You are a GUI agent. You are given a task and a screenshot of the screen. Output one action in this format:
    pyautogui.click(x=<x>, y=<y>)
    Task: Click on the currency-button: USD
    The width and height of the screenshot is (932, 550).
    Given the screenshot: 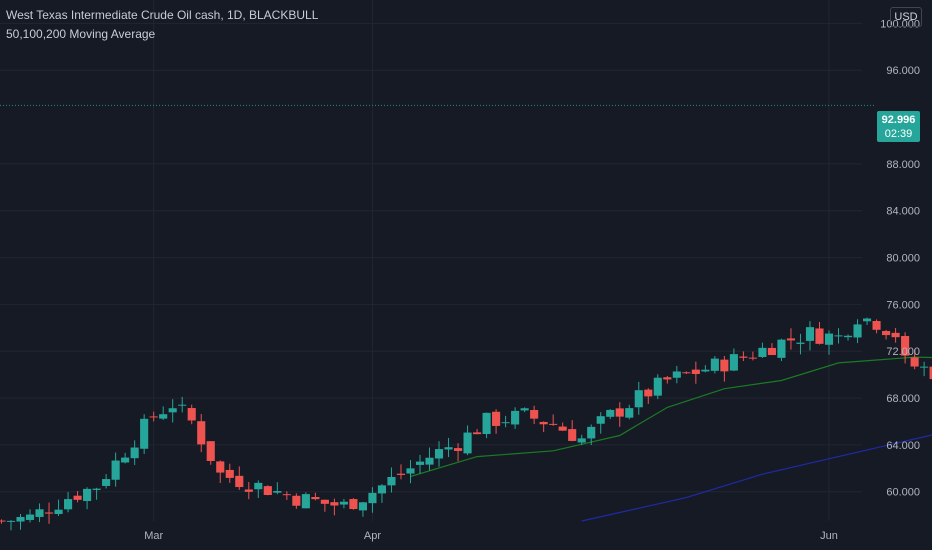 What is the action you would take?
    pyautogui.click(x=906, y=17)
    